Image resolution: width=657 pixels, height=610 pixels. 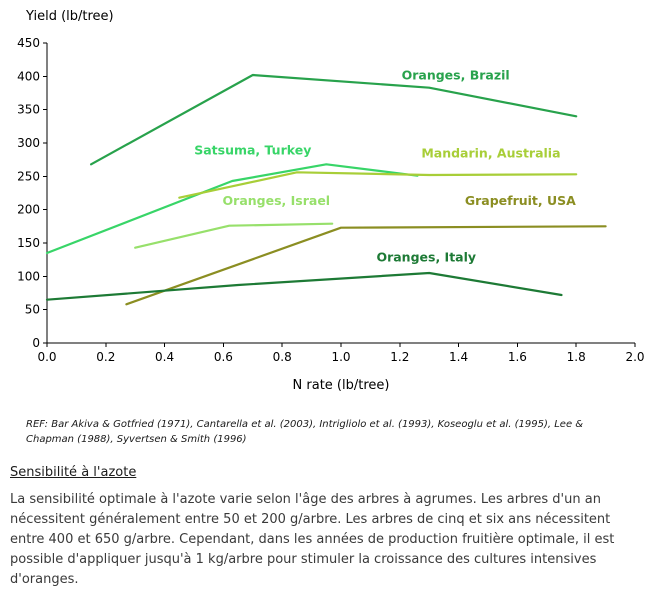 What do you see at coordinates (341, 385) in the screenshot?
I see `x-axis-title: N rate (lb/tree)` at bounding box center [341, 385].